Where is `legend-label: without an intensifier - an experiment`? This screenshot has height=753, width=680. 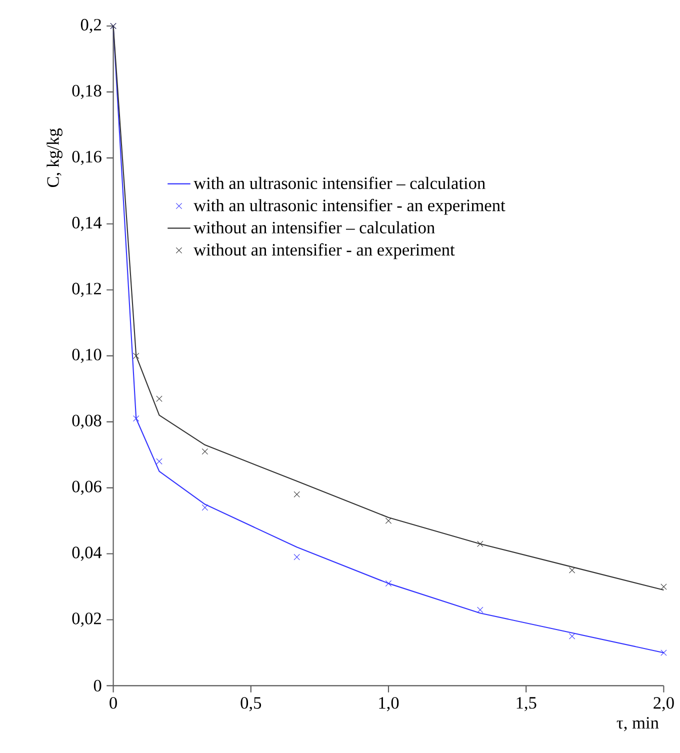 legend-label: without an intensifier - an experiment is located at coordinates (324, 251).